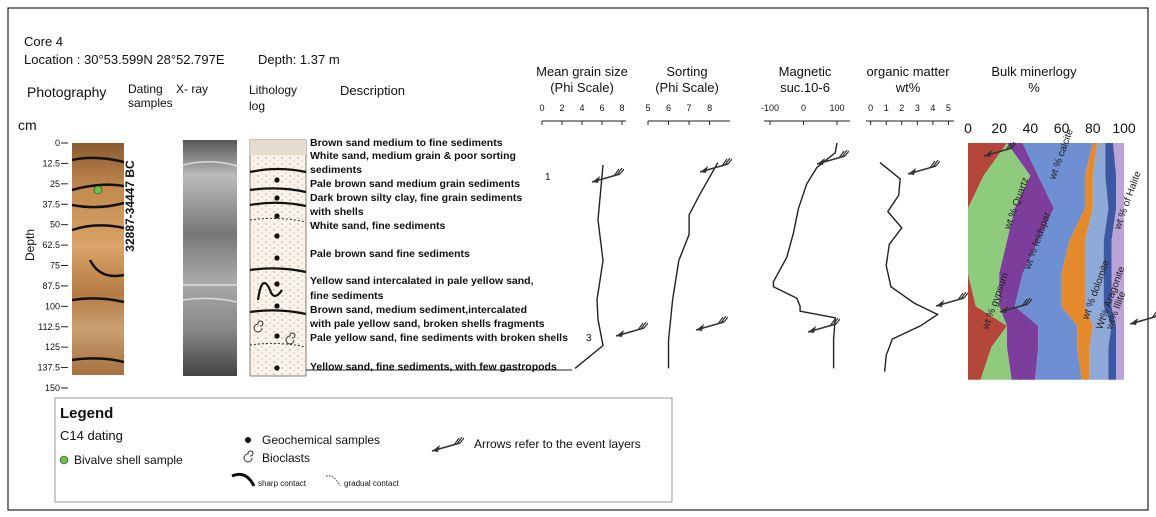  What do you see at coordinates (130, 206) in the screenshot?
I see `age: 32887-34447 BC` at bounding box center [130, 206].